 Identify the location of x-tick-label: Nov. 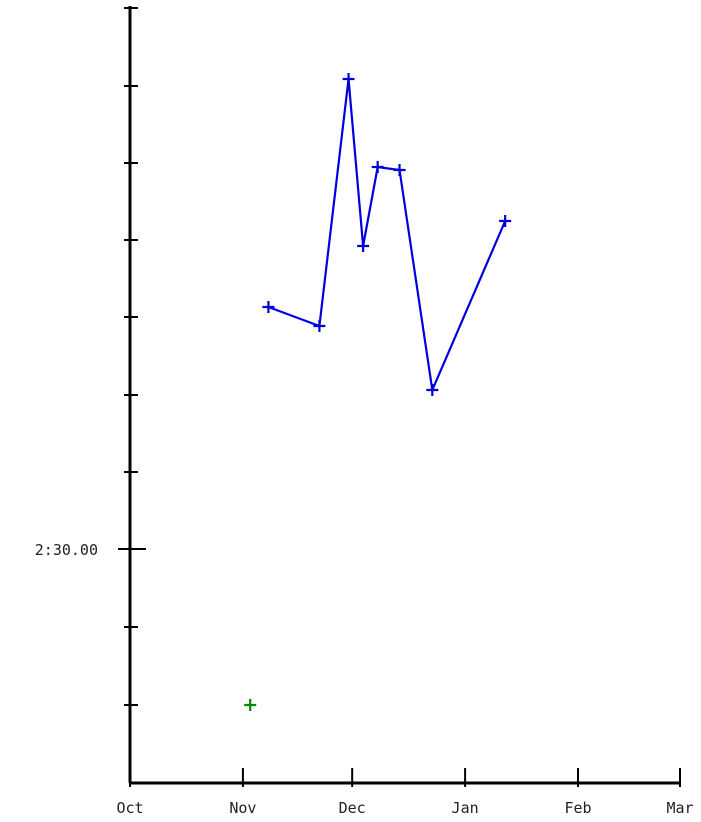
(242, 808).